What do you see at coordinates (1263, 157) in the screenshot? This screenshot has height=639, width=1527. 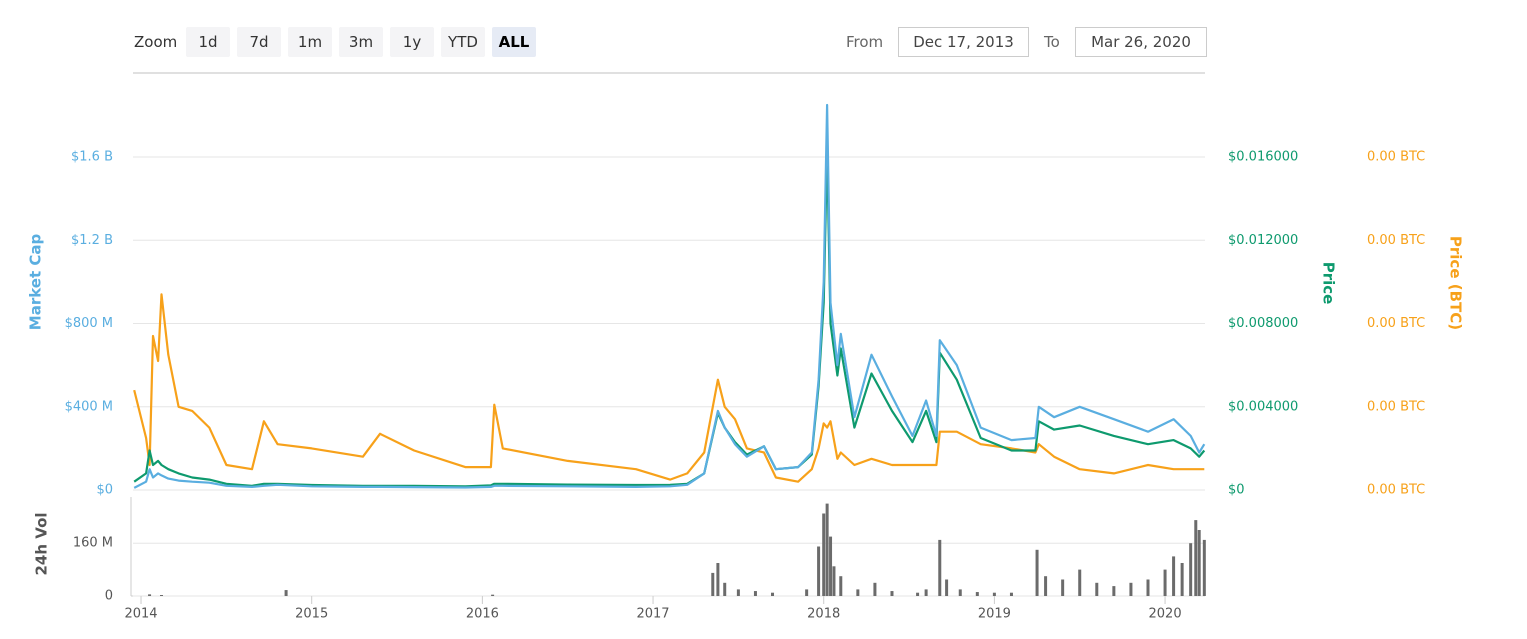 I see `y-tick-label: $0.016000` at bounding box center [1263, 157].